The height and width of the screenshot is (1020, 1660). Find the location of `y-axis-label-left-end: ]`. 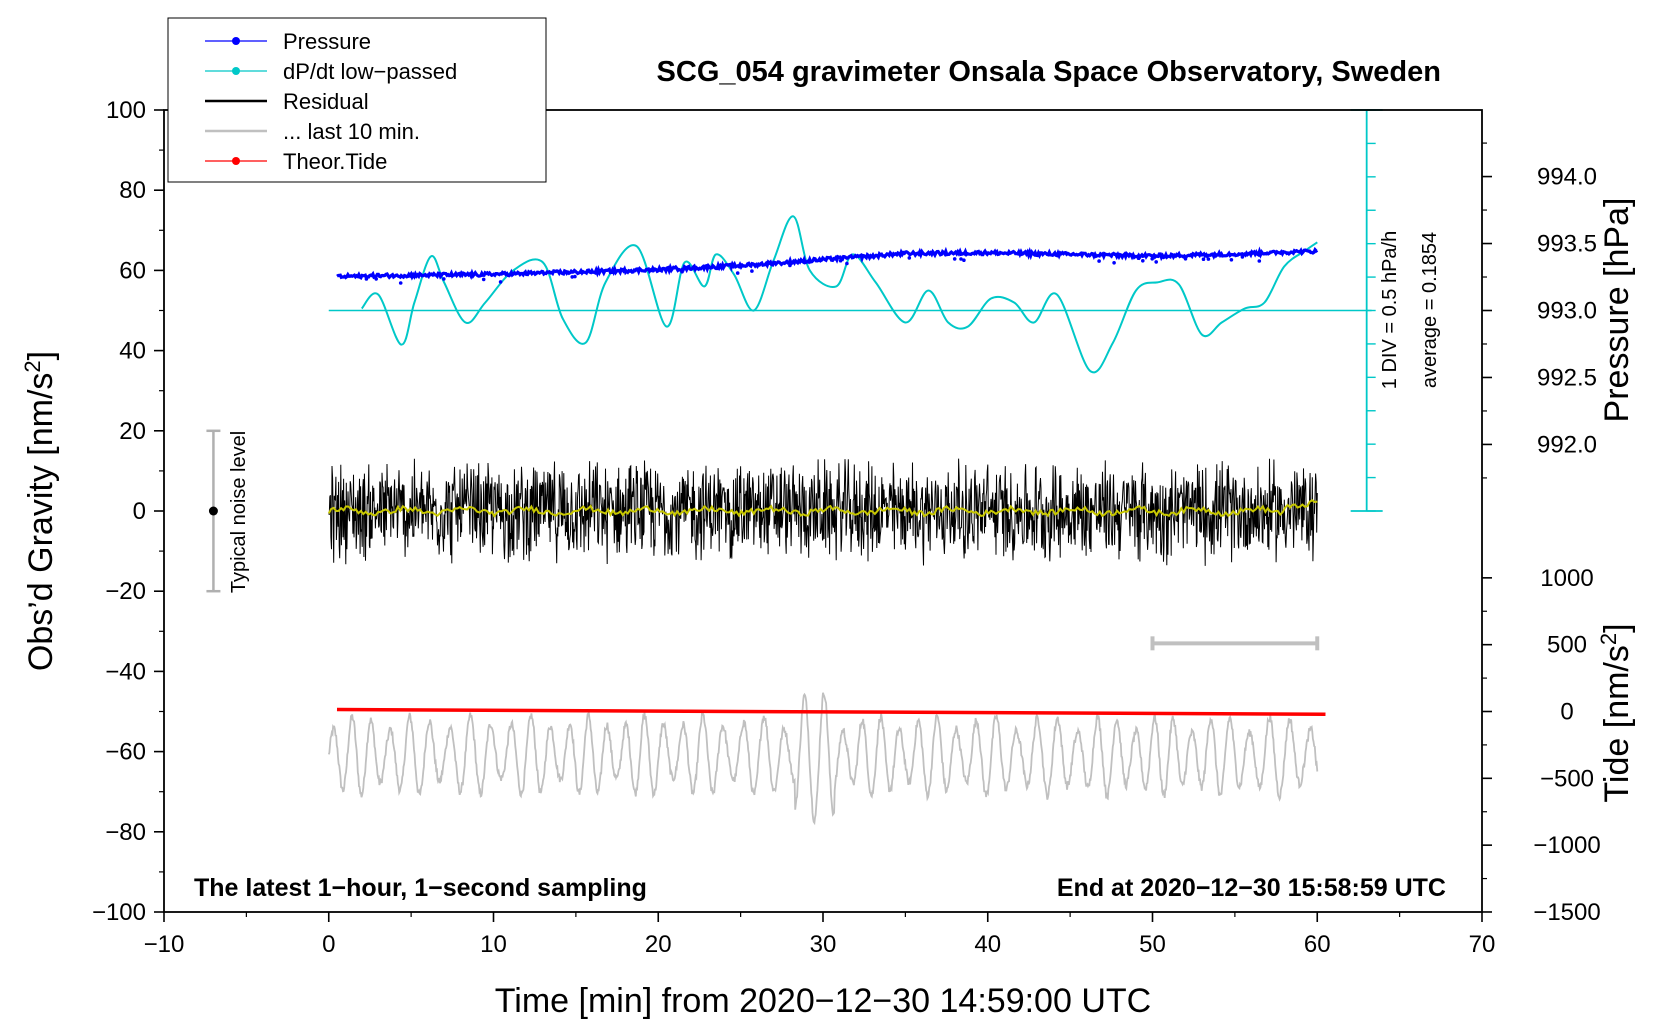

y-axis-label-left-end: ] is located at coordinates (41, 355).